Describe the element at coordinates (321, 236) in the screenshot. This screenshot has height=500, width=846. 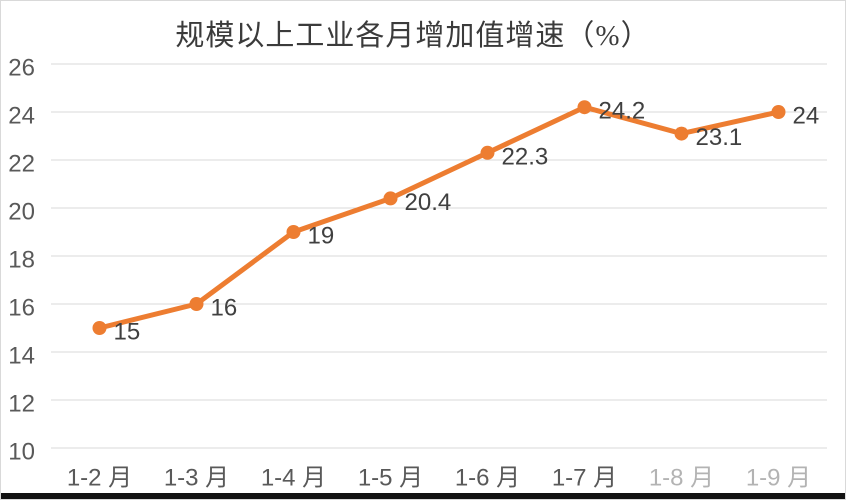
I see `data-point-label: 19` at that location.